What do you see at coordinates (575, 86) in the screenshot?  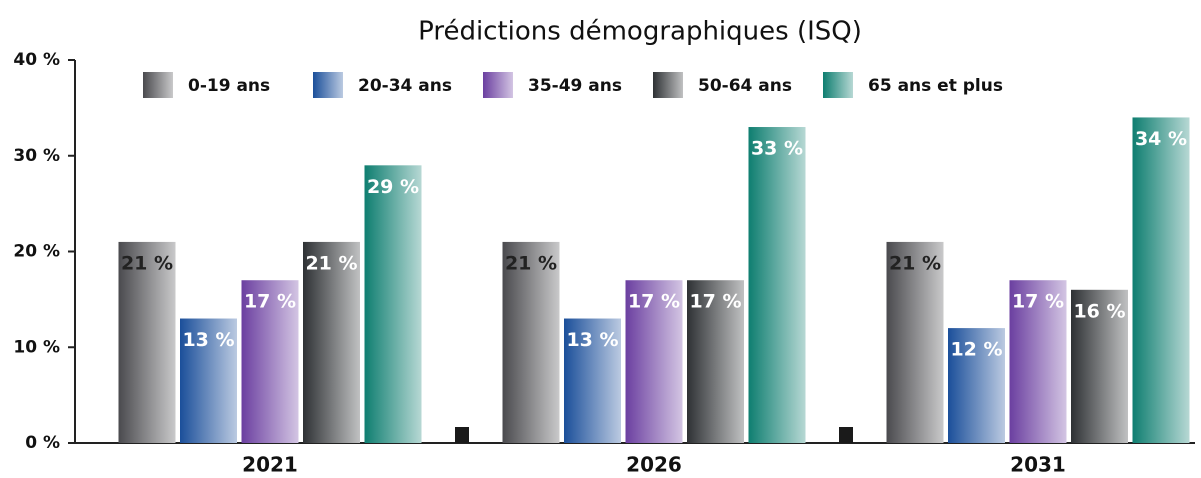 I see `legend-label: 35-49 ans` at bounding box center [575, 86].